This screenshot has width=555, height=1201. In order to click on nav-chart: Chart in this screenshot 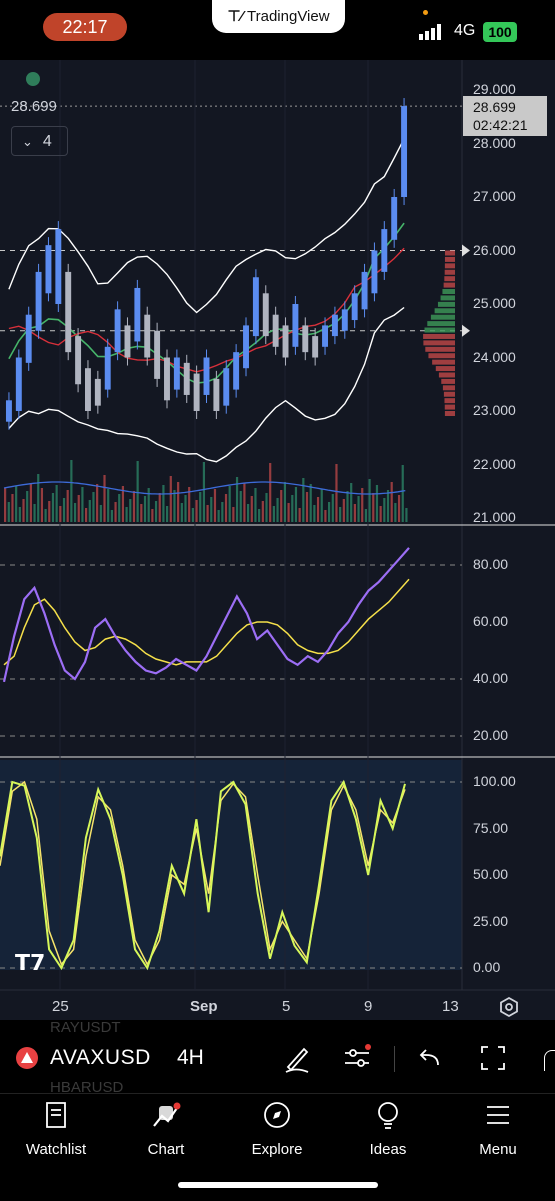, I will do `click(166, 1129)`.